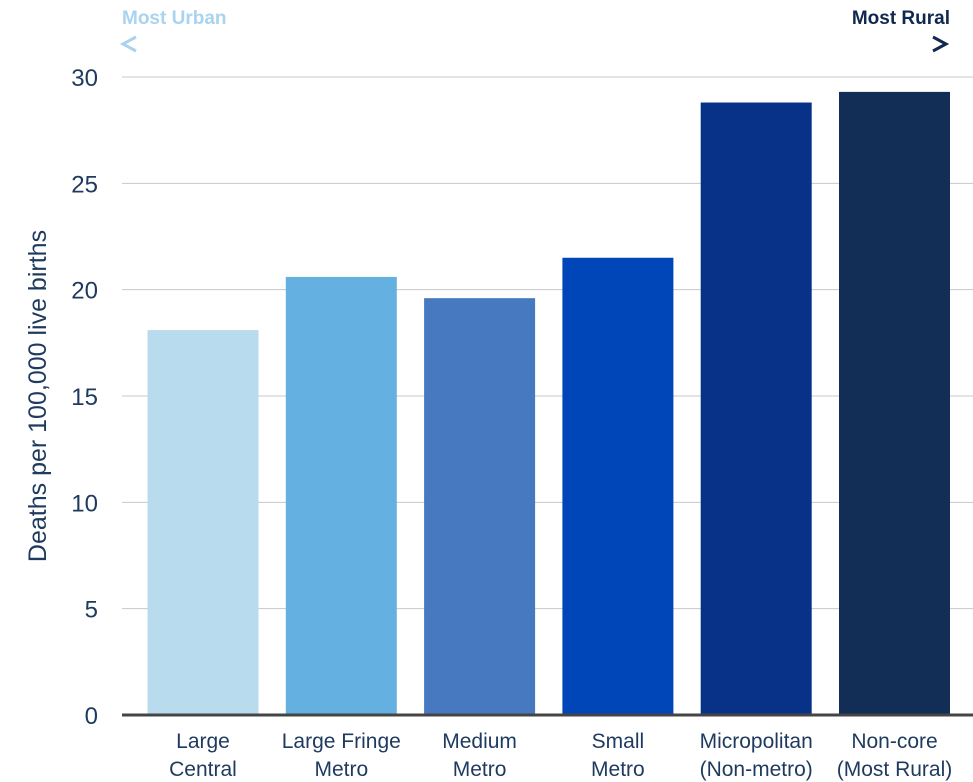 The height and width of the screenshot is (782, 973). I want to click on x-tick-label: Medium Metro, so click(479, 755).